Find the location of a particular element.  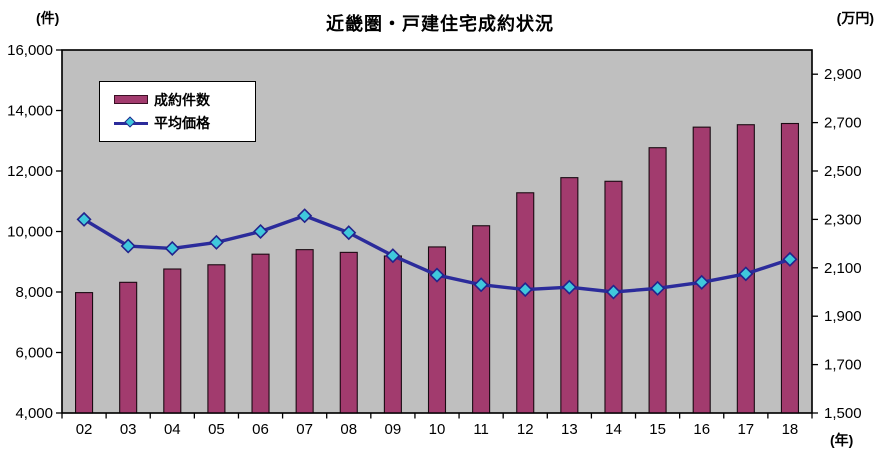

left-axis-tick-label: 4,000 is located at coordinates (34, 413).